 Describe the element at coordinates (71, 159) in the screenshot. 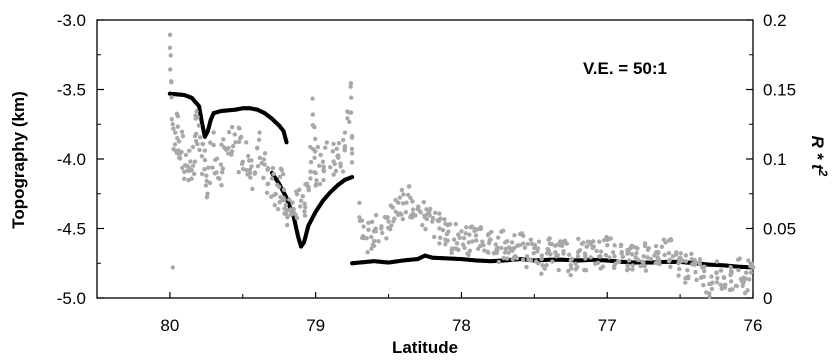

I see `y-left-tick-label: -4.0` at that location.